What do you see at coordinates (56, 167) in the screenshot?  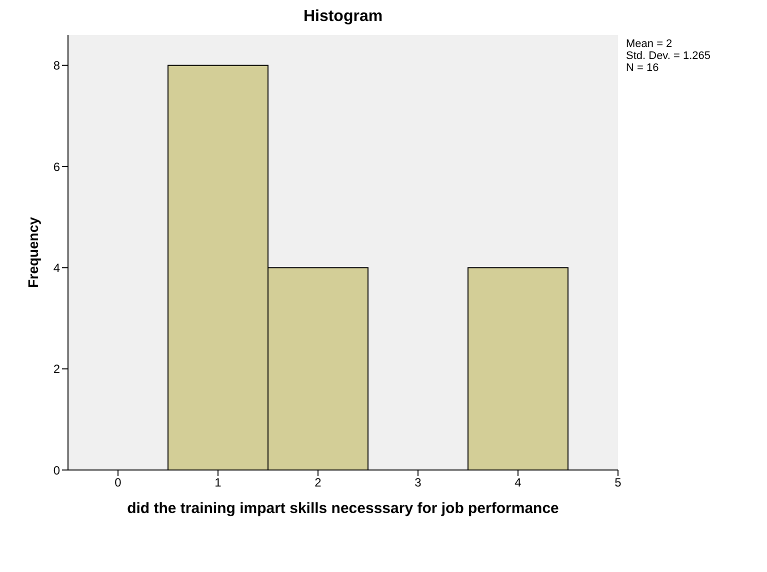 I see `y-tick-label: 6` at bounding box center [56, 167].